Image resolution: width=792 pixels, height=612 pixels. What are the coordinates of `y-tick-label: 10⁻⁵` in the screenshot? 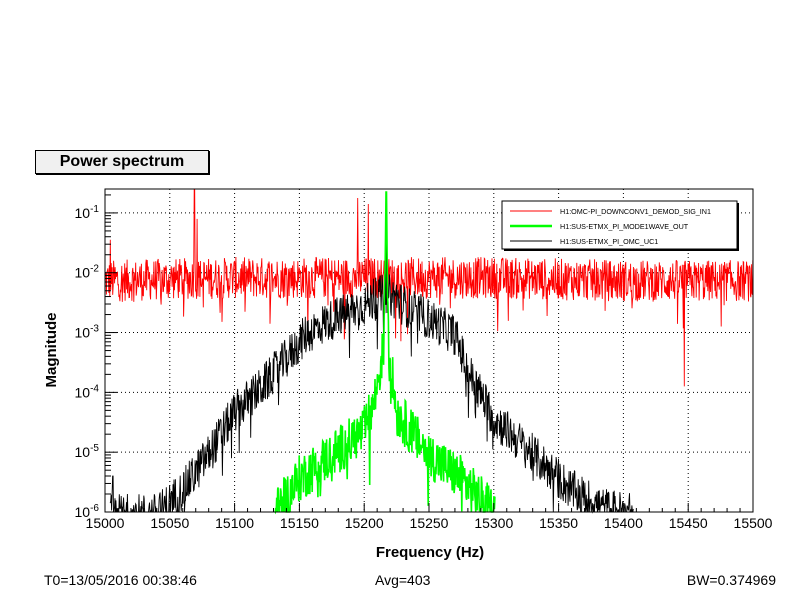 It's located at (87, 451).